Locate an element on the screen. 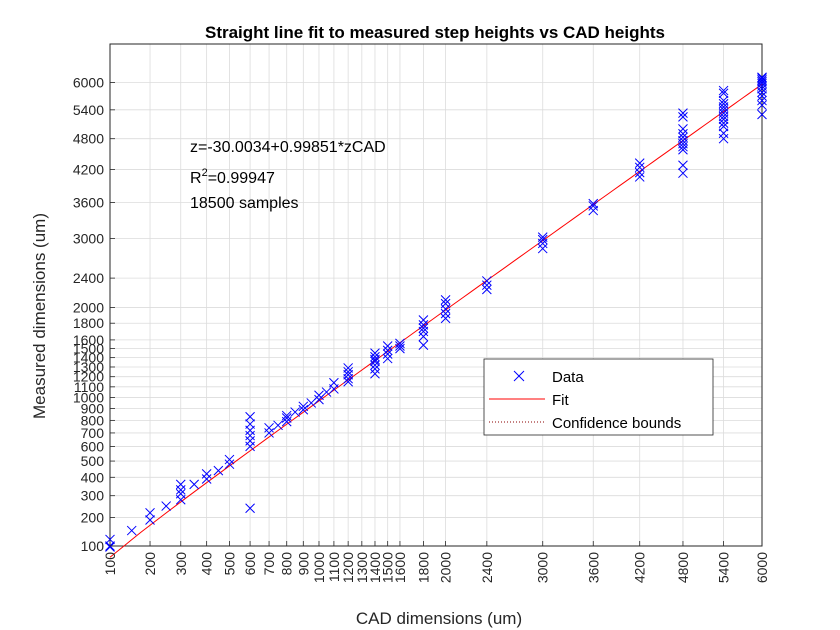 This screenshot has width=840, height=630. x-tick-label: 1500 is located at coordinates (388, 567).